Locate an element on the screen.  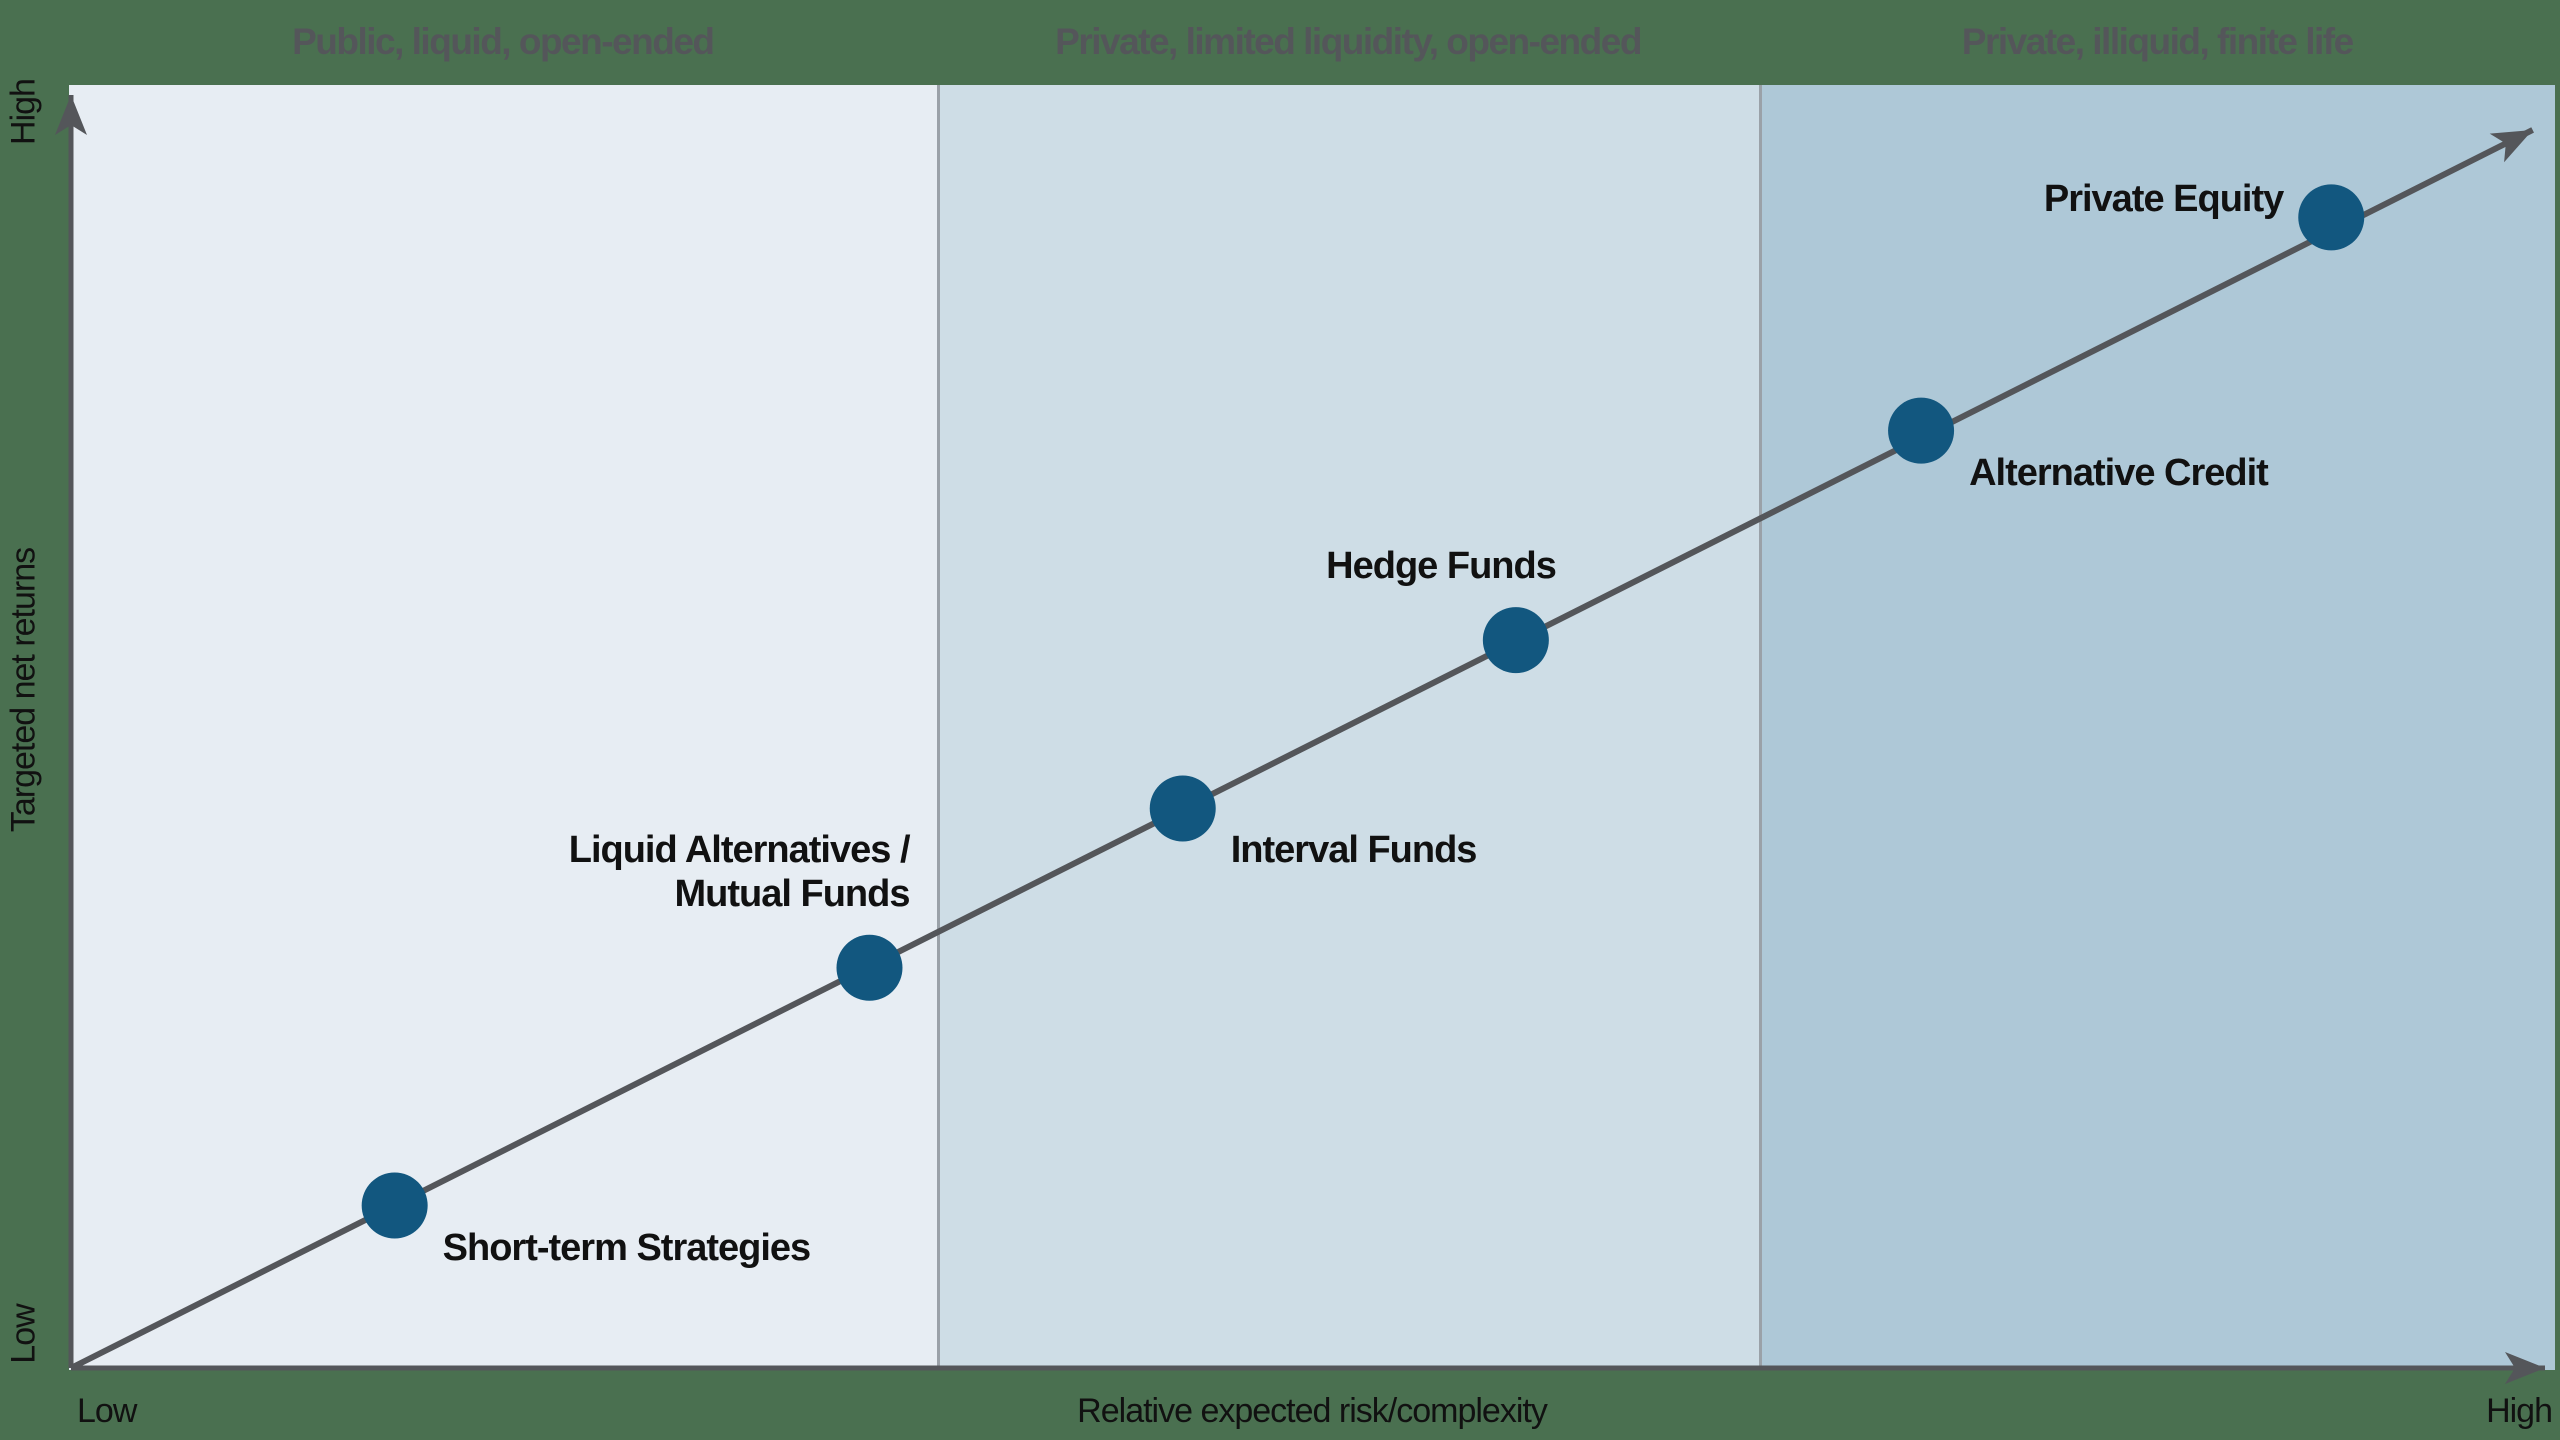
data-point-label: Interval Funds is located at coordinates (1354, 850).